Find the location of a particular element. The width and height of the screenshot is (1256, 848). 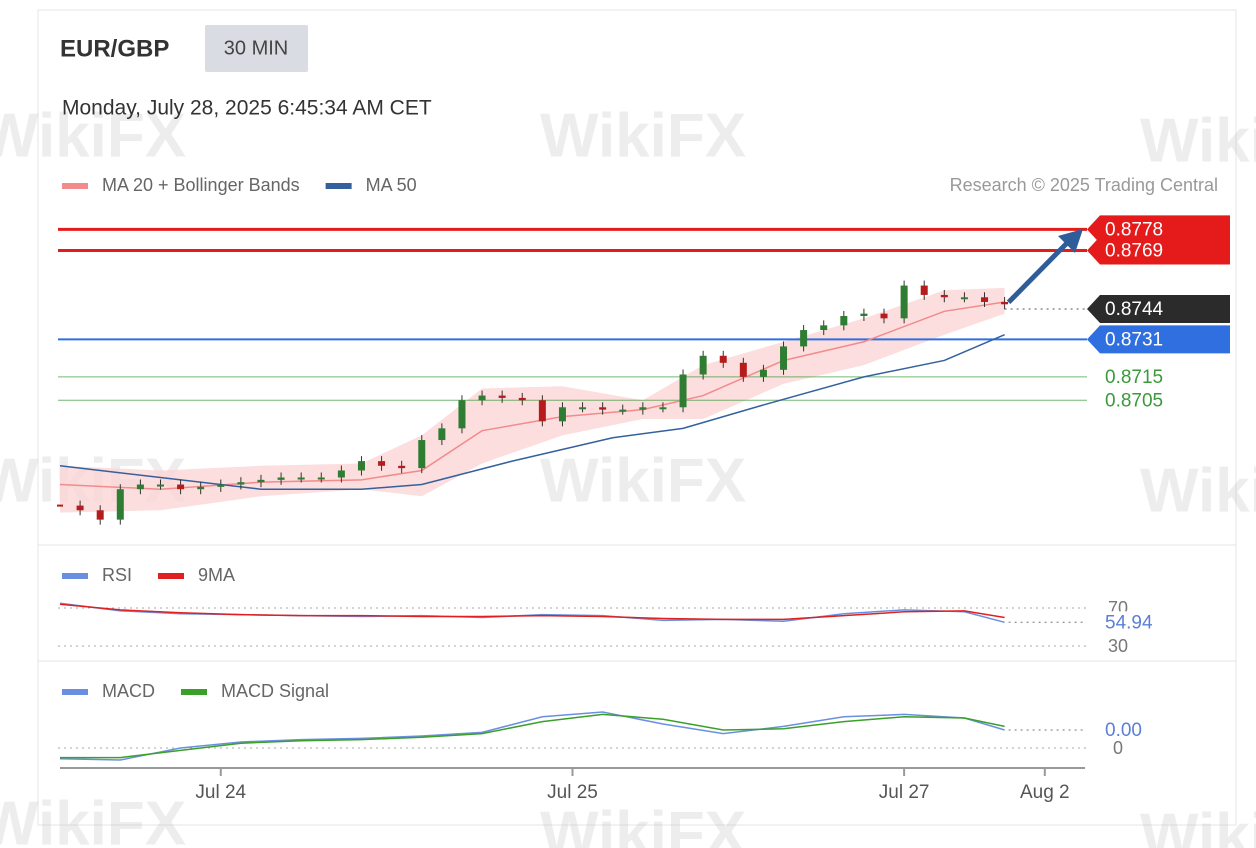

timeframe-badge is located at coordinates (256, 48).